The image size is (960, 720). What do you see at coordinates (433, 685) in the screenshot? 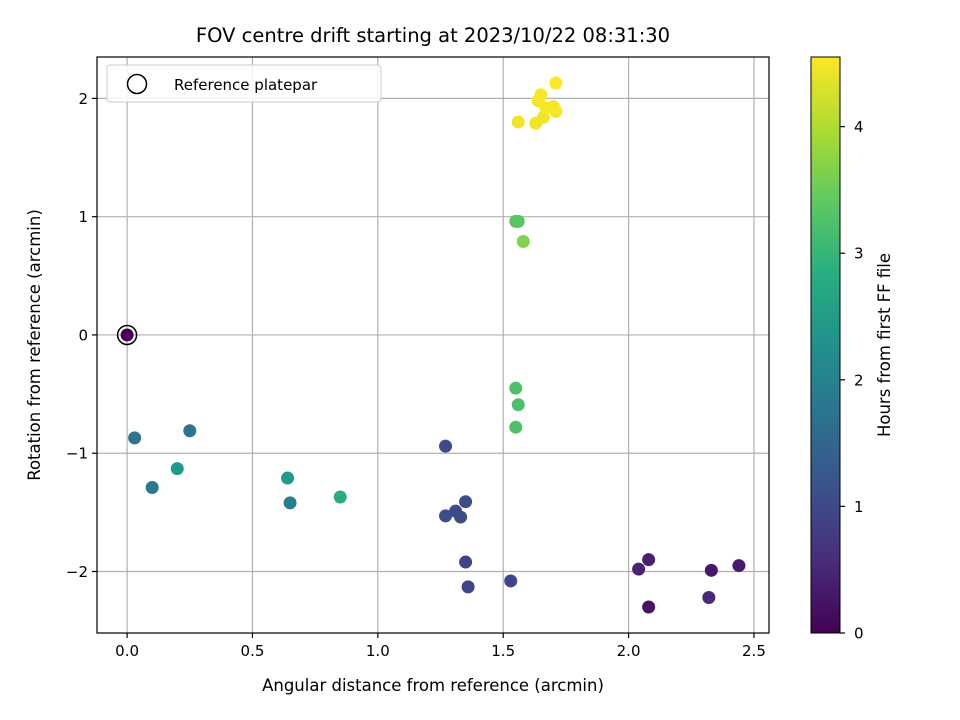
I see `x-axis-label: Angular distance from reference (arcmin)` at bounding box center [433, 685].